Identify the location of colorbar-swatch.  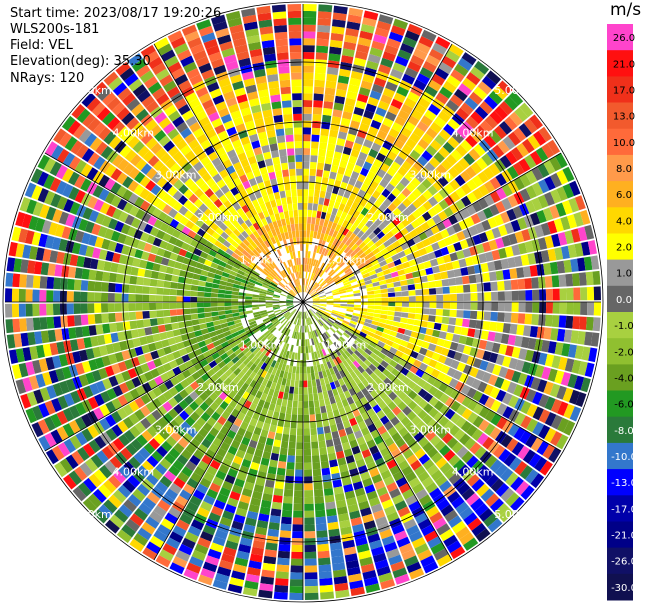
(620, 142).